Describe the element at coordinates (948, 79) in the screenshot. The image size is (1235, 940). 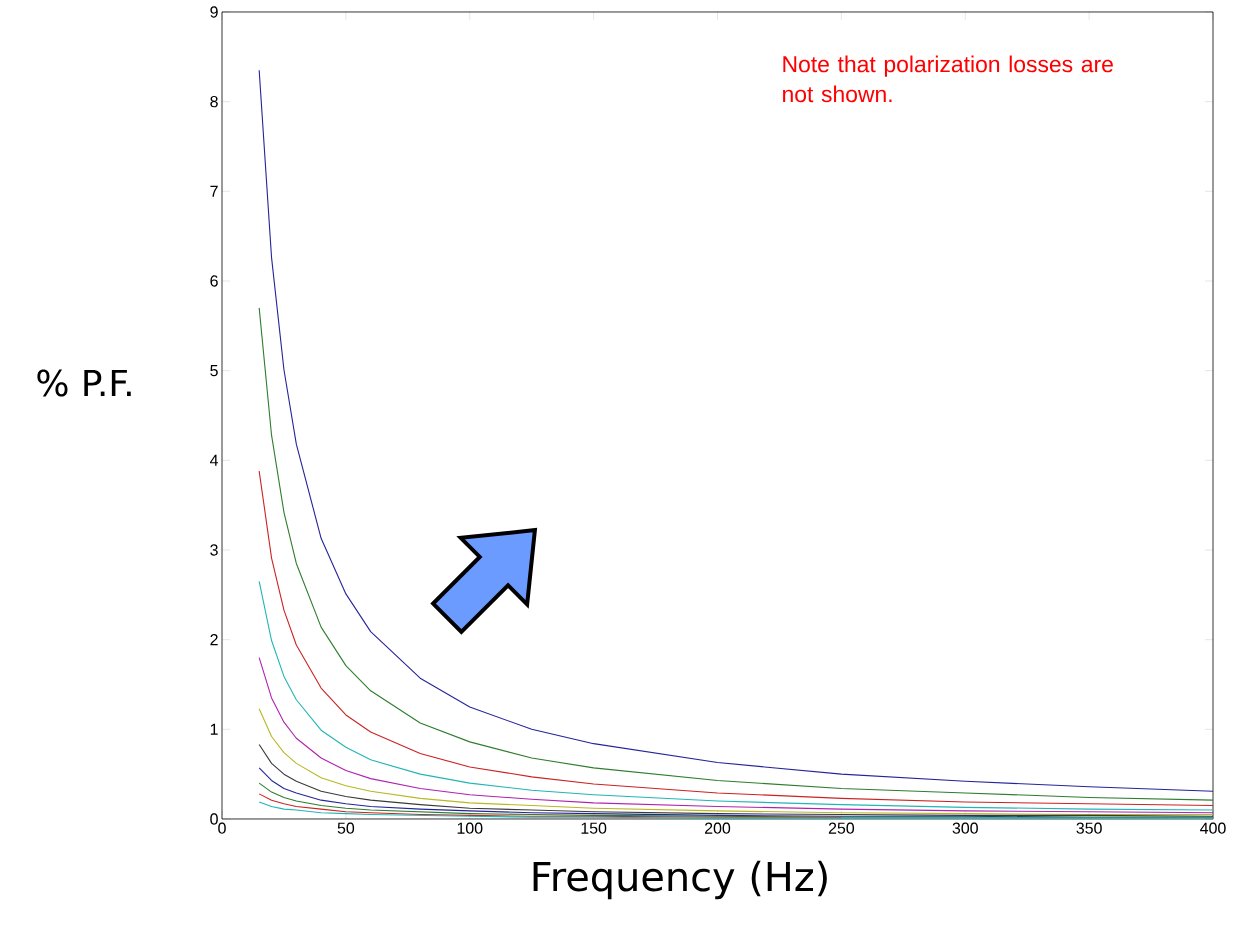
I see `annotation: Note that polarization losses are not shown.` at that location.